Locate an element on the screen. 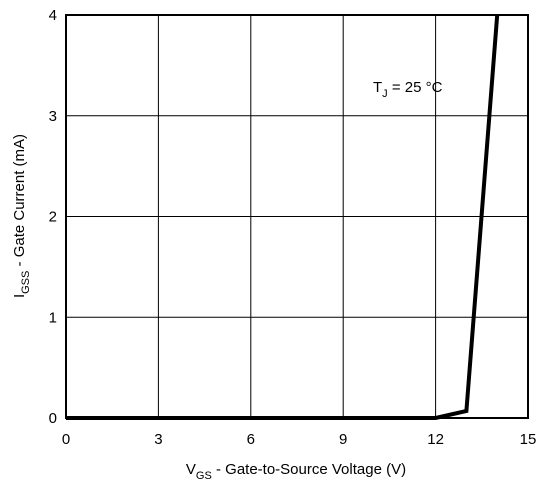 The width and height of the screenshot is (540, 483). x-tick-labels: 0 3 6 9 12 15 is located at coordinates (299, 439).